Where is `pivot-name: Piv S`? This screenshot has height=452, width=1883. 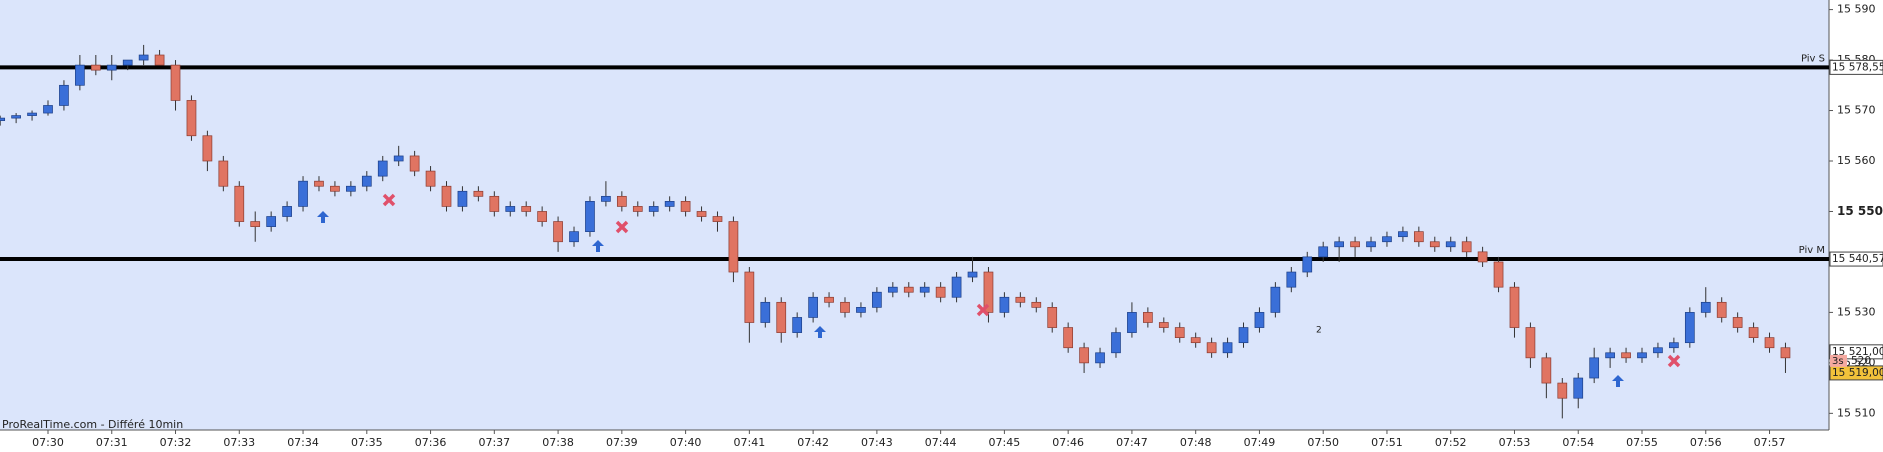
pivot-name: Piv S is located at coordinates (1813, 58).